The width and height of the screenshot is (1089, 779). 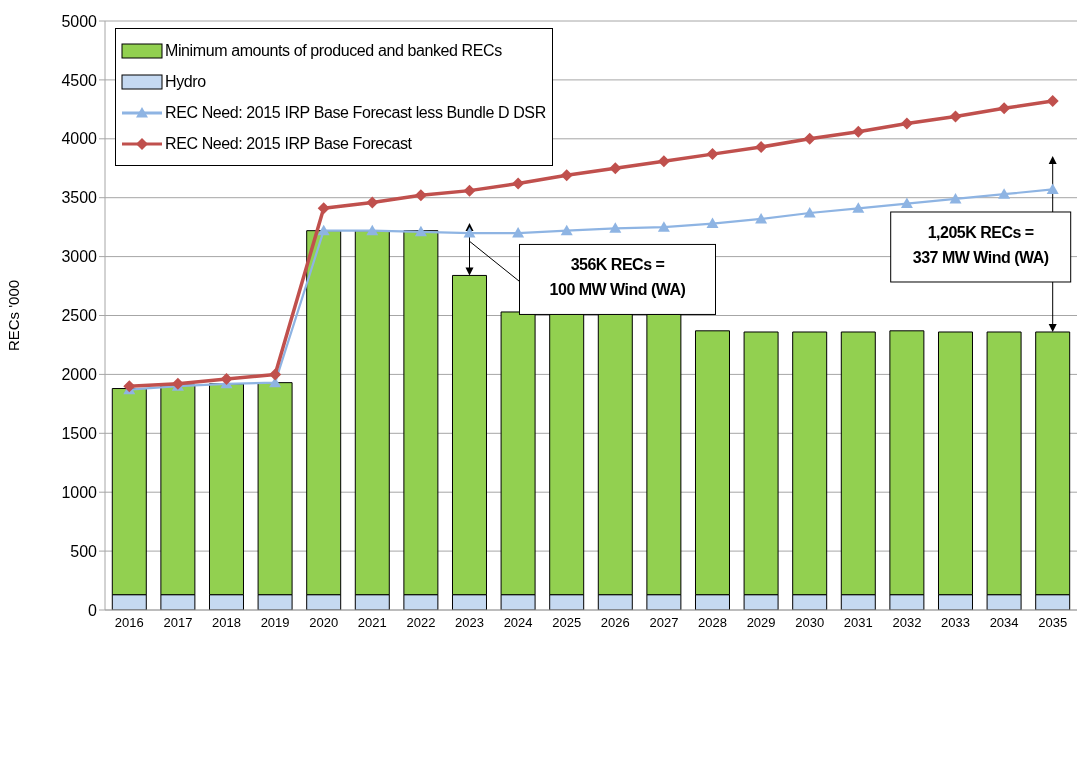 I want to click on y-tick-label: 2500, so click(x=79, y=316).